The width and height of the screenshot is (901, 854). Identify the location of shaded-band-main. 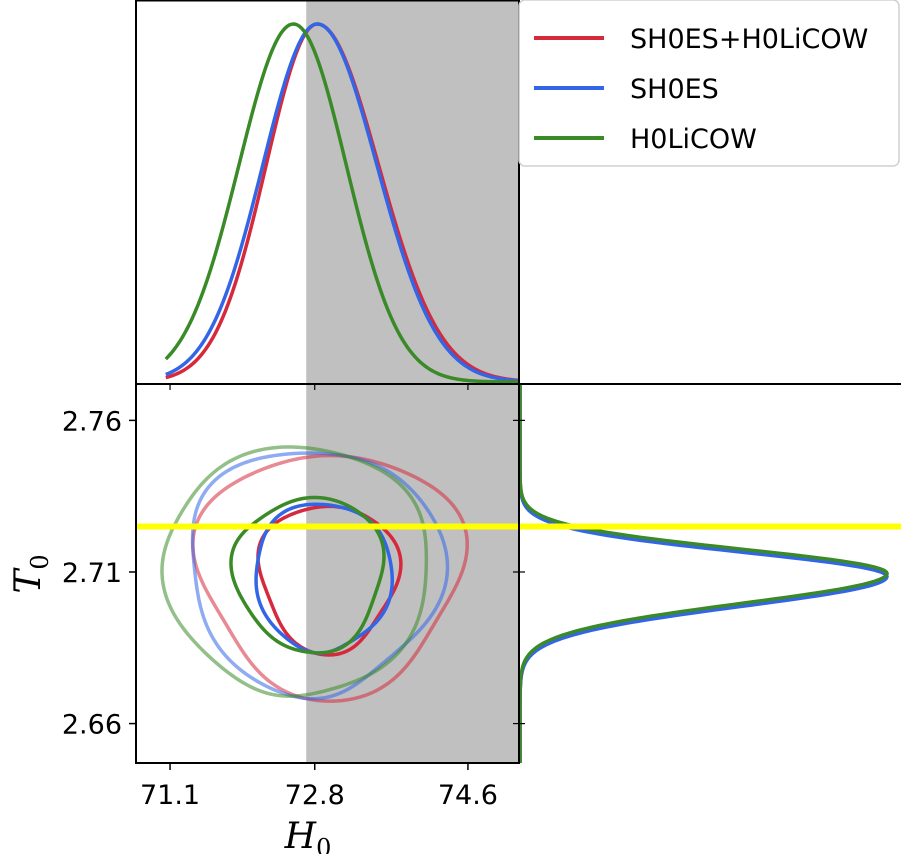
(412, 573).